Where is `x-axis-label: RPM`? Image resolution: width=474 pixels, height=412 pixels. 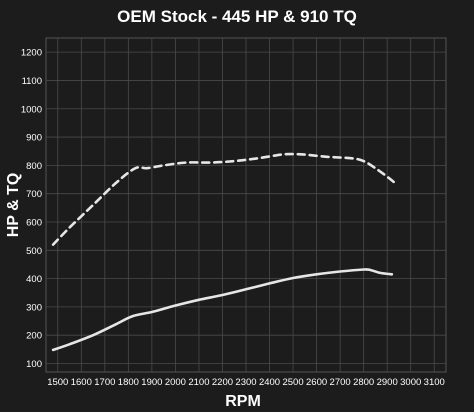
x-axis-label: RPM is located at coordinates (243, 401).